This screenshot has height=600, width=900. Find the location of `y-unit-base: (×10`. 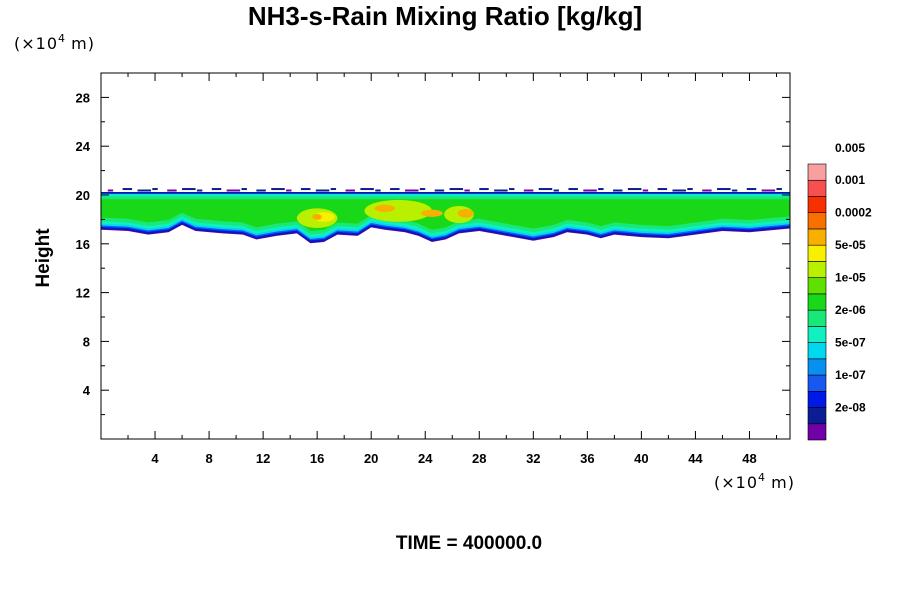

y-unit-base: (×10 is located at coordinates (36, 43).